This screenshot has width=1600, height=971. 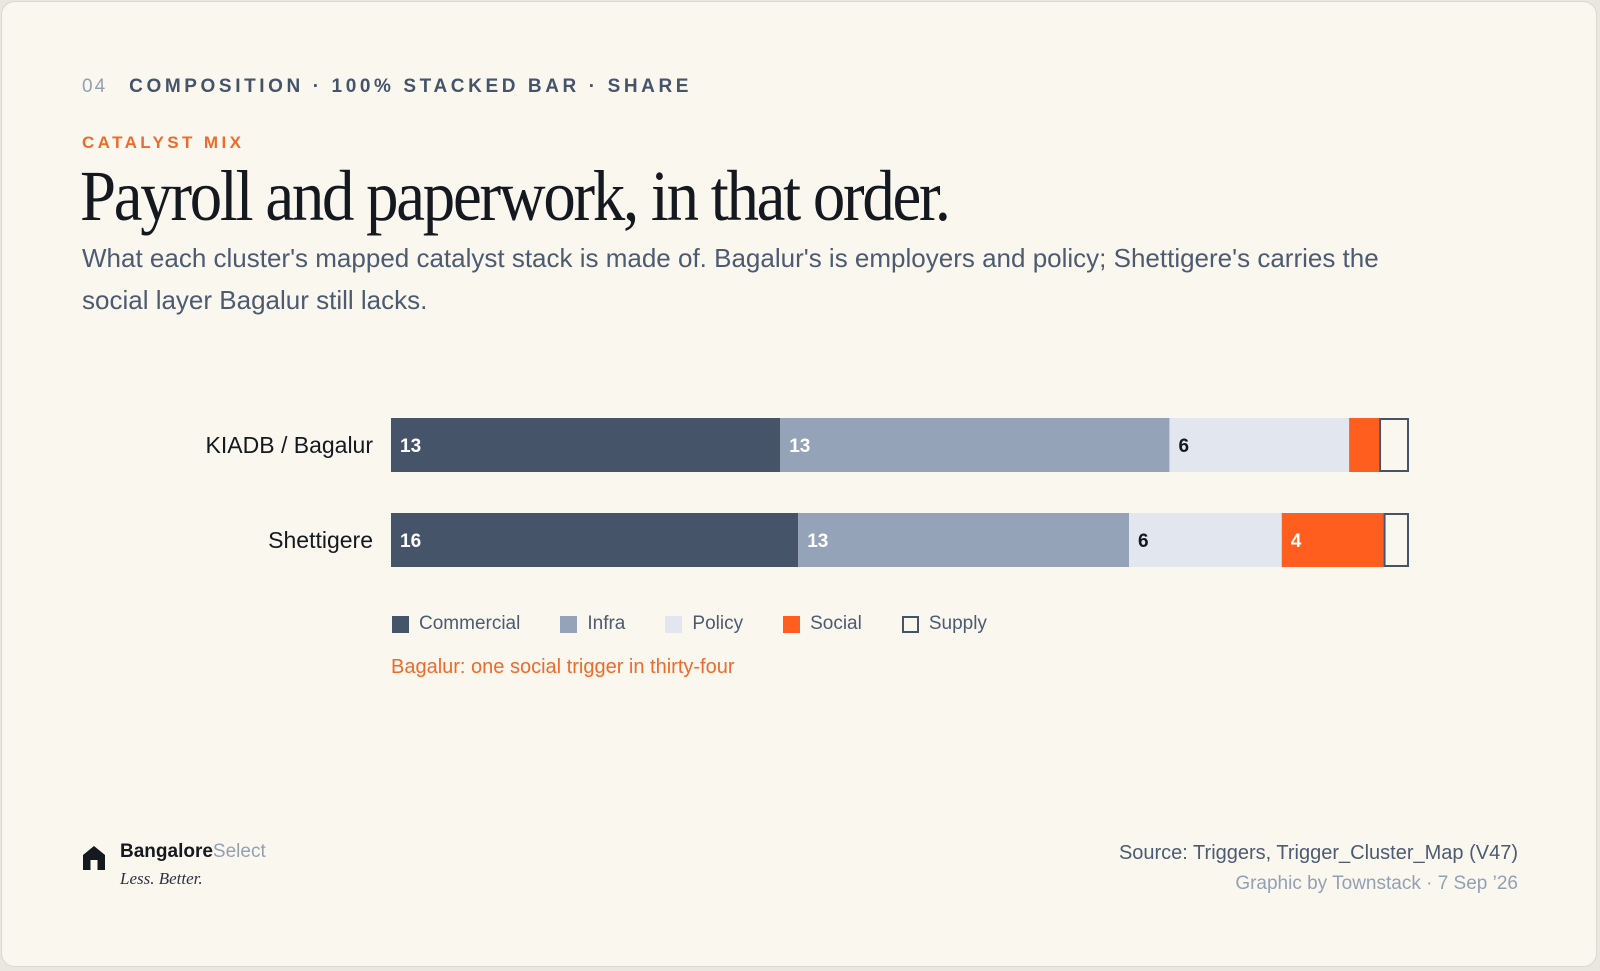 I want to click on data-label-shettigere-infra: 13, so click(x=817, y=541).